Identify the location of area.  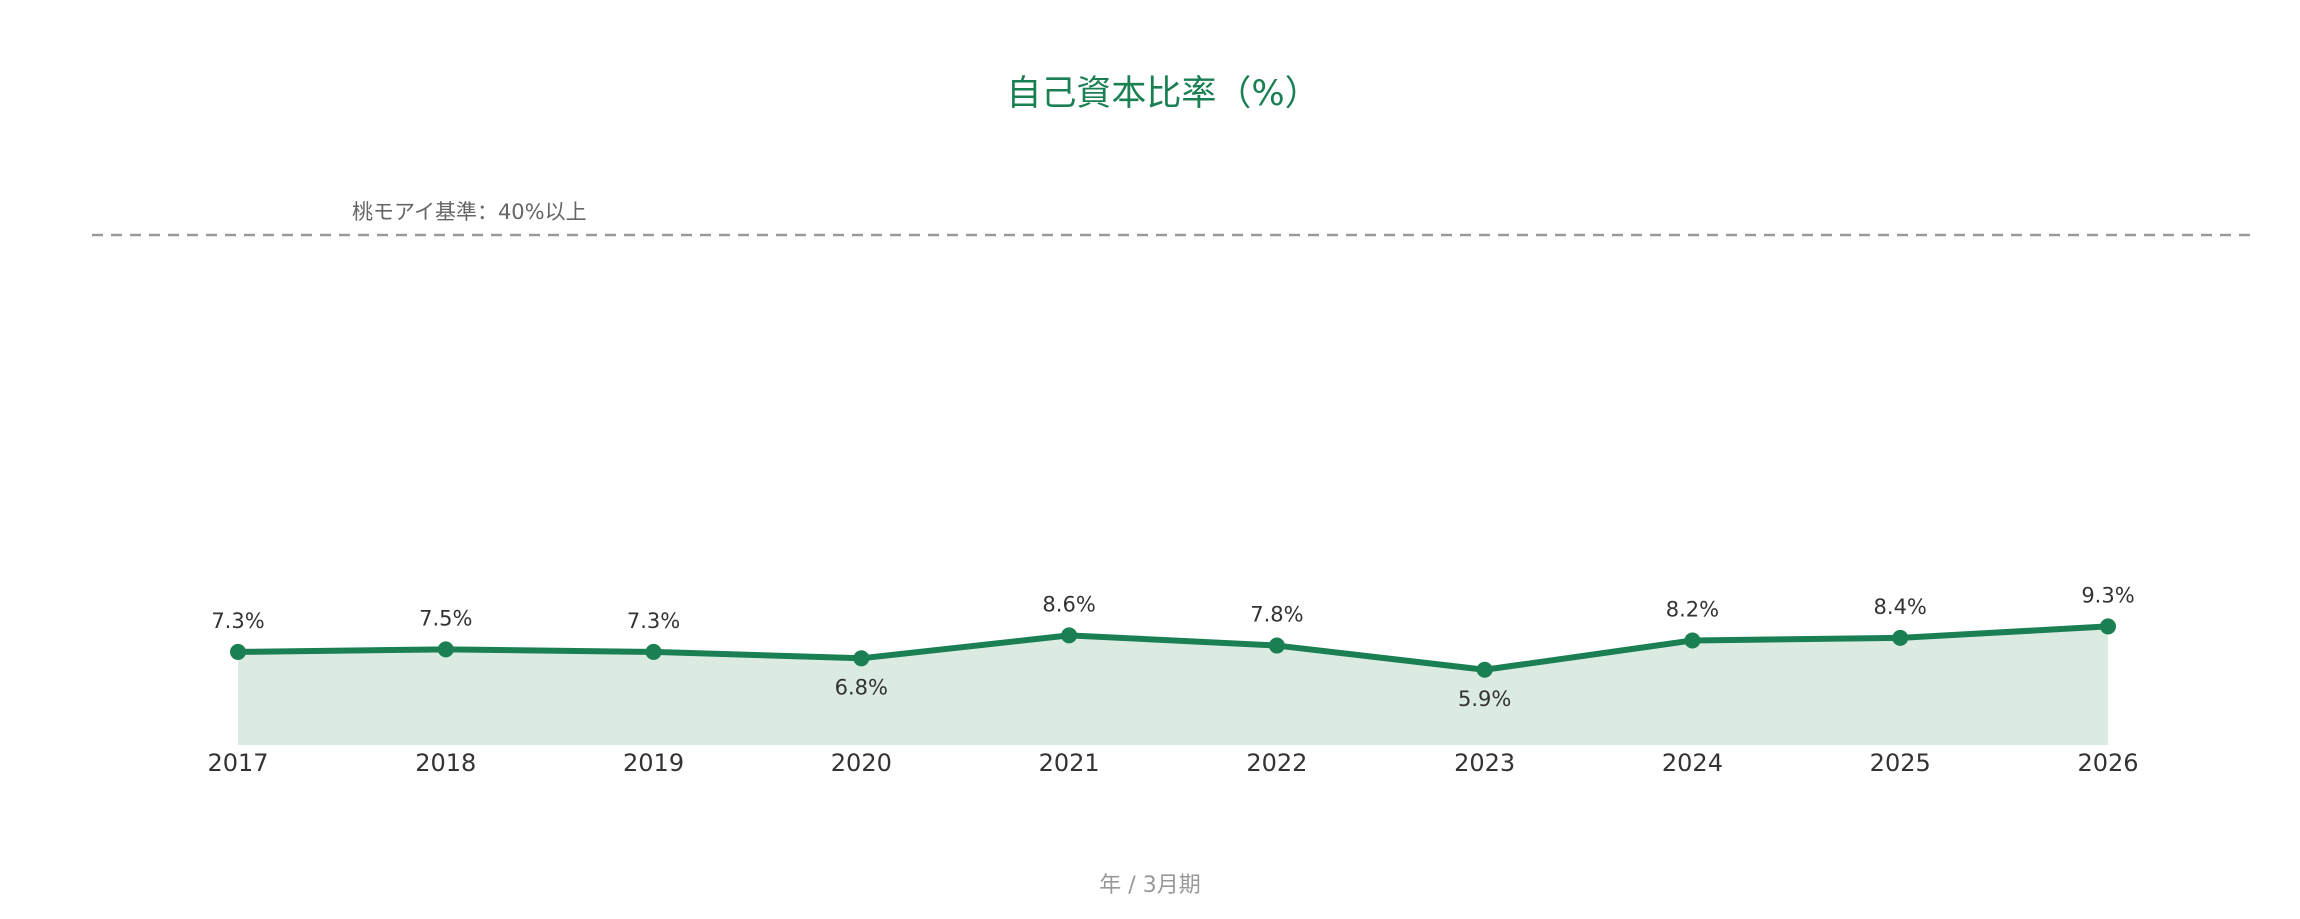
(1173, 685).